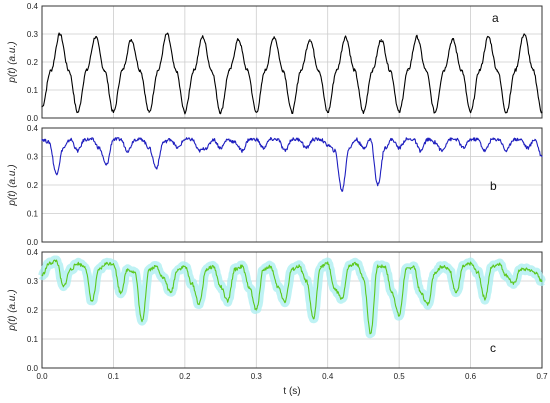 The height and width of the screenshot is (403, 550). Describe the element at coordinates (495, 18) in the screenshot. I see `panel-label: a` at that location.